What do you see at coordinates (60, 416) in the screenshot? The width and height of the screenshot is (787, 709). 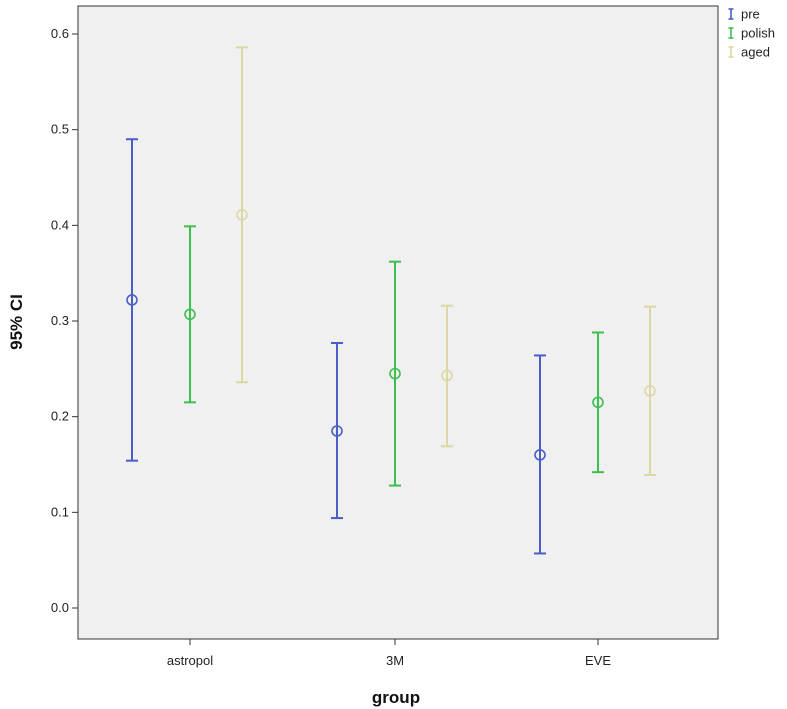 I see `y-tick-label: 0.2` at bounding box center [60, 416].